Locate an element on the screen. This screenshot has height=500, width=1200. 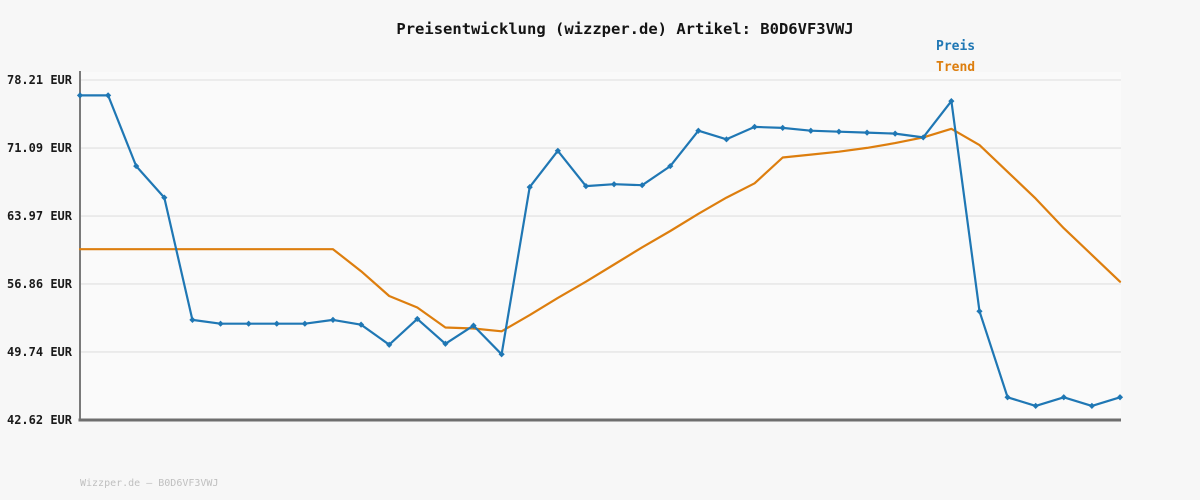
y-axis-tick-label: 63.97 EUR is located at coordinates (39, 216).